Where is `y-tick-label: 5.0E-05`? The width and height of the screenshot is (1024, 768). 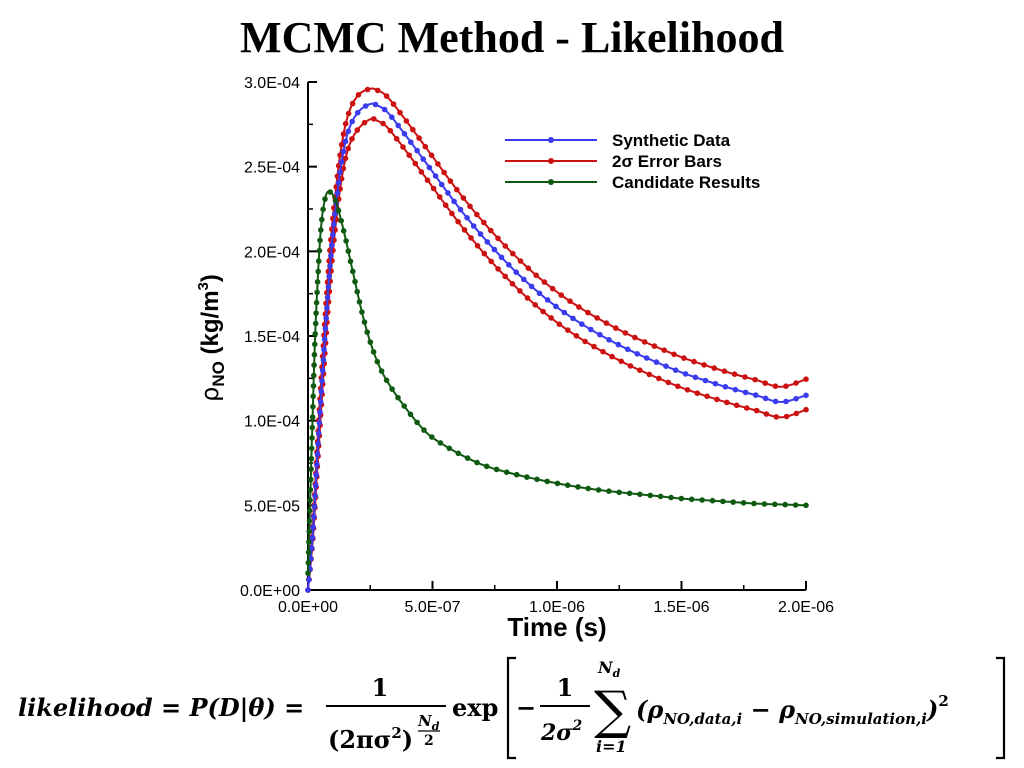 y-tick-label: 5.0E-05 is located at coordinates (272, 506).